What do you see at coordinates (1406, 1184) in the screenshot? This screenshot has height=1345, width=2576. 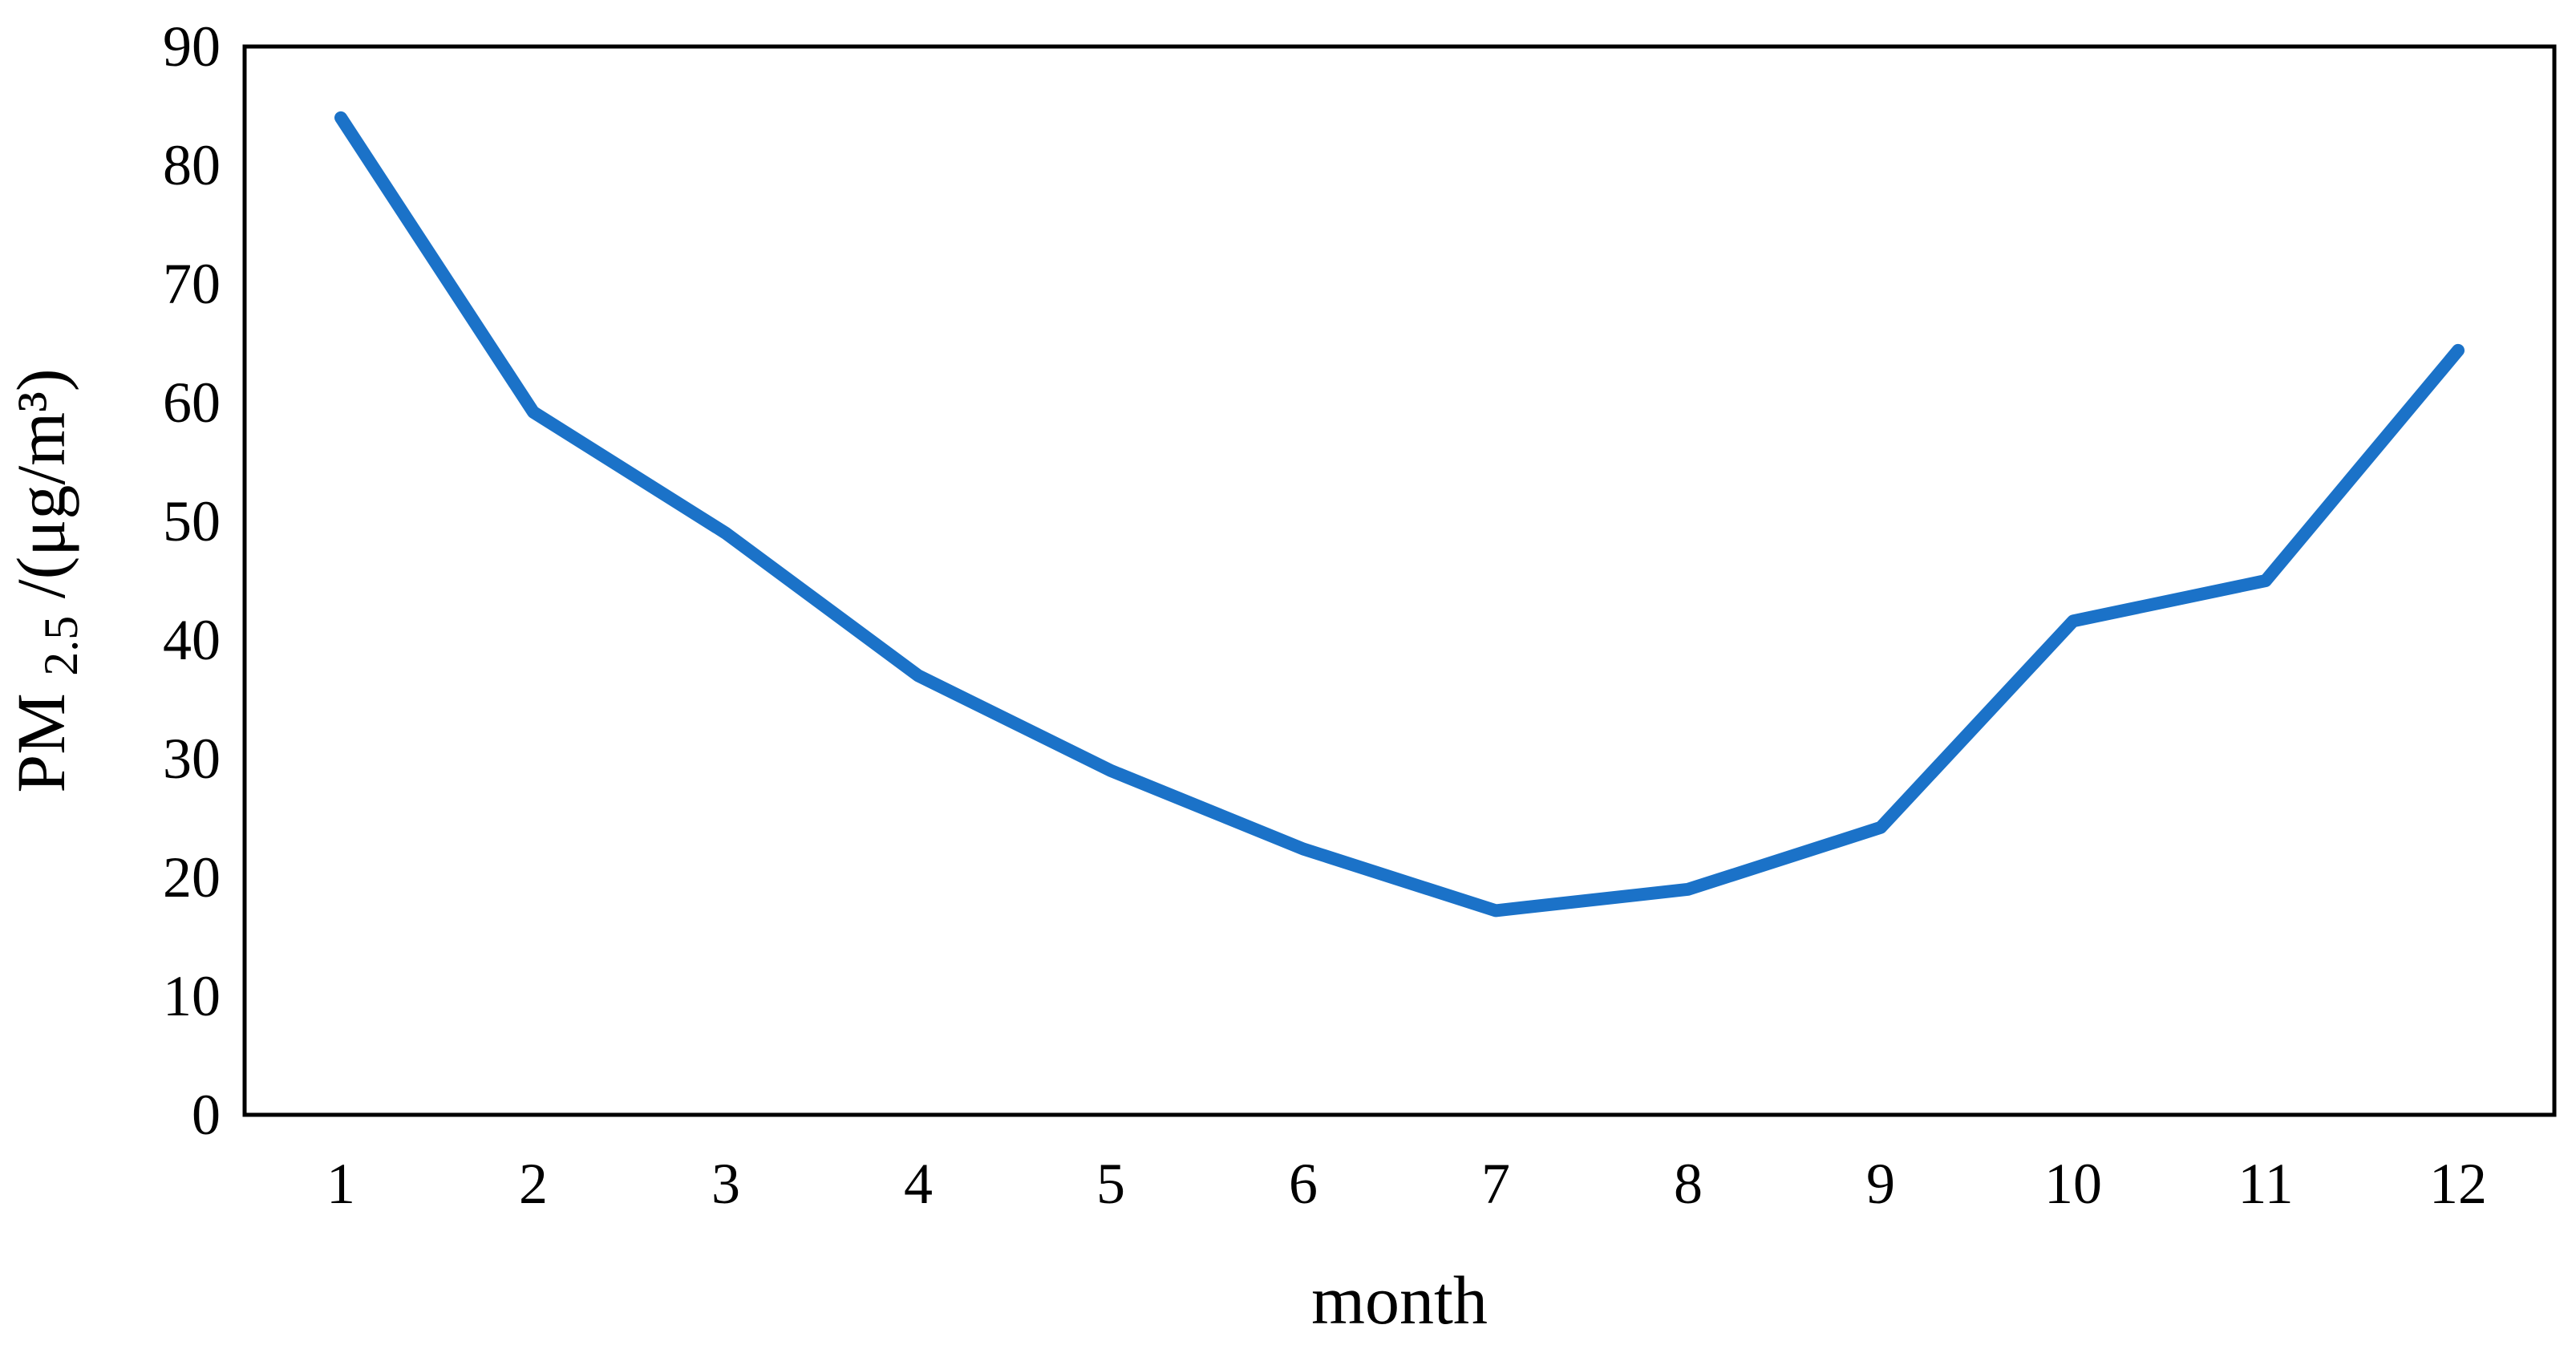 I see `x-axis-tick-labels: 1 2 3 4 5 6 7 8 9 10 11 12` at bounding box center [1406, 1184].